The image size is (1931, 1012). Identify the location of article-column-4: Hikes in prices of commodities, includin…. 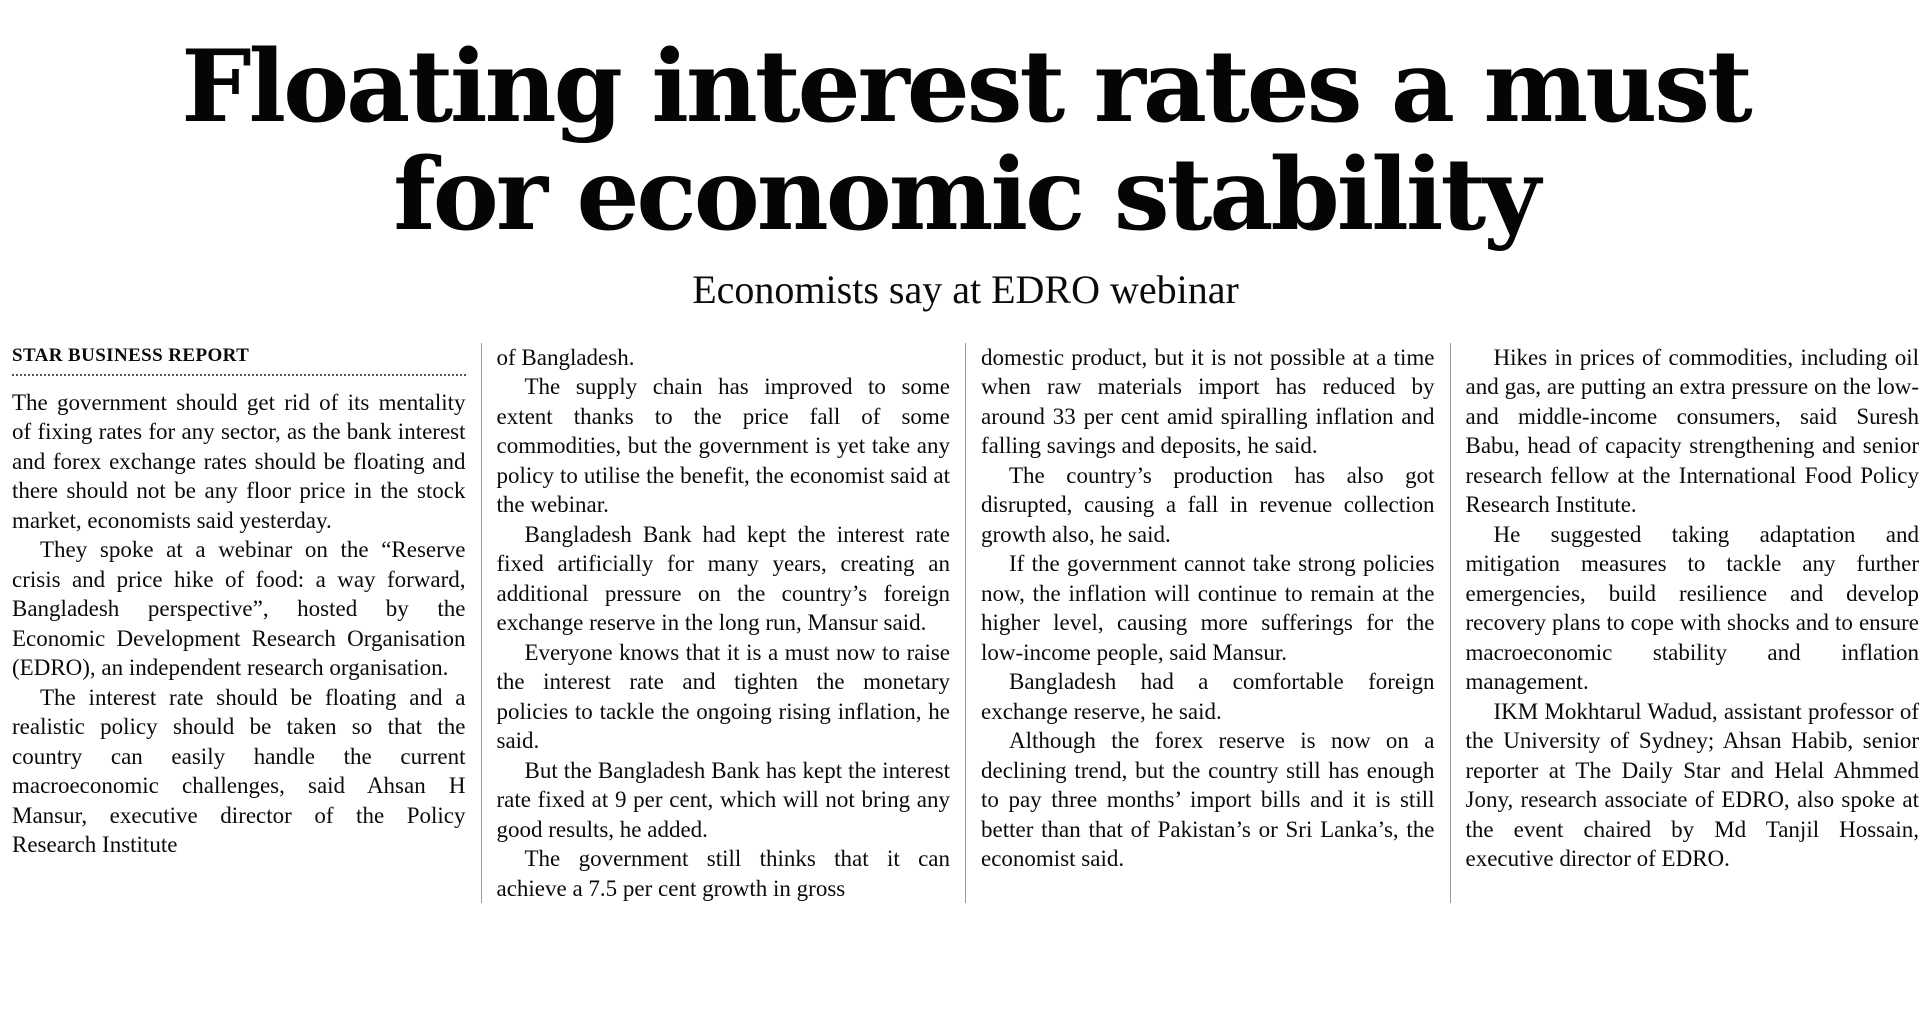
(1685, 623).